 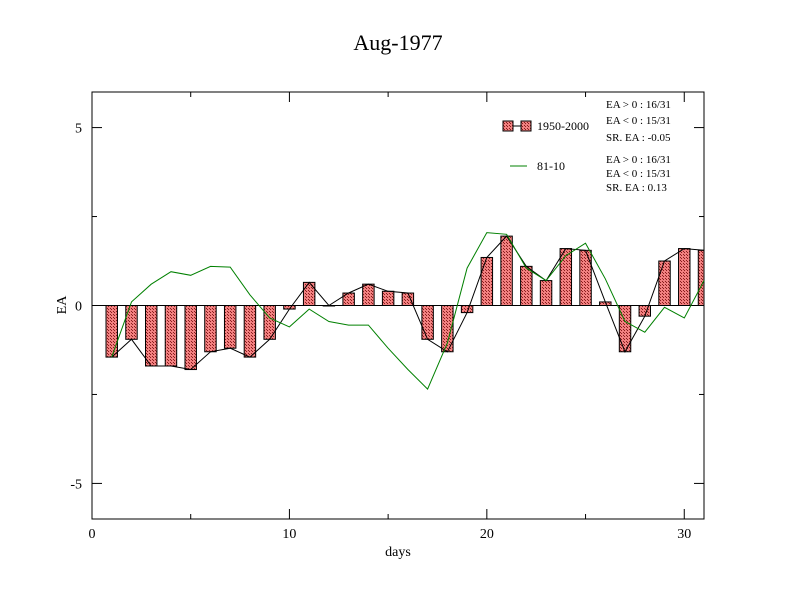 What do you see at coordinates (551, 166) in the screenshot?
I see `legend-label-81-10: 81-10` at bounding box center [551, 166].